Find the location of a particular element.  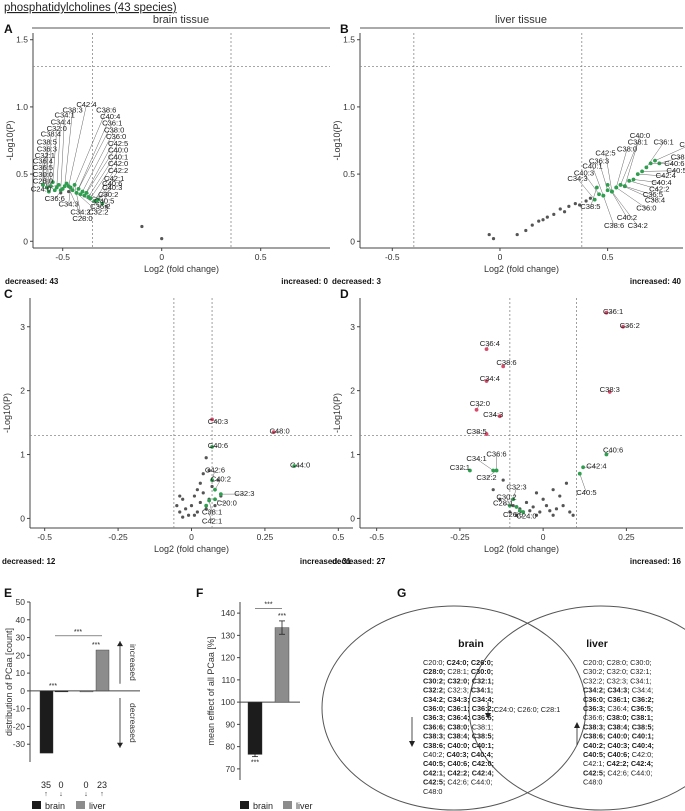

point-label: C40:2 is located at coordinates (627, 217).